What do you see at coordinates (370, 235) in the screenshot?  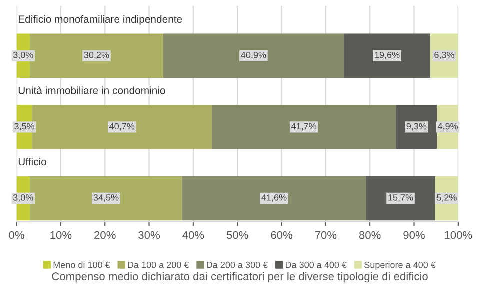 I see `x-tick-label: 80%` at bounding box center [370, 235].